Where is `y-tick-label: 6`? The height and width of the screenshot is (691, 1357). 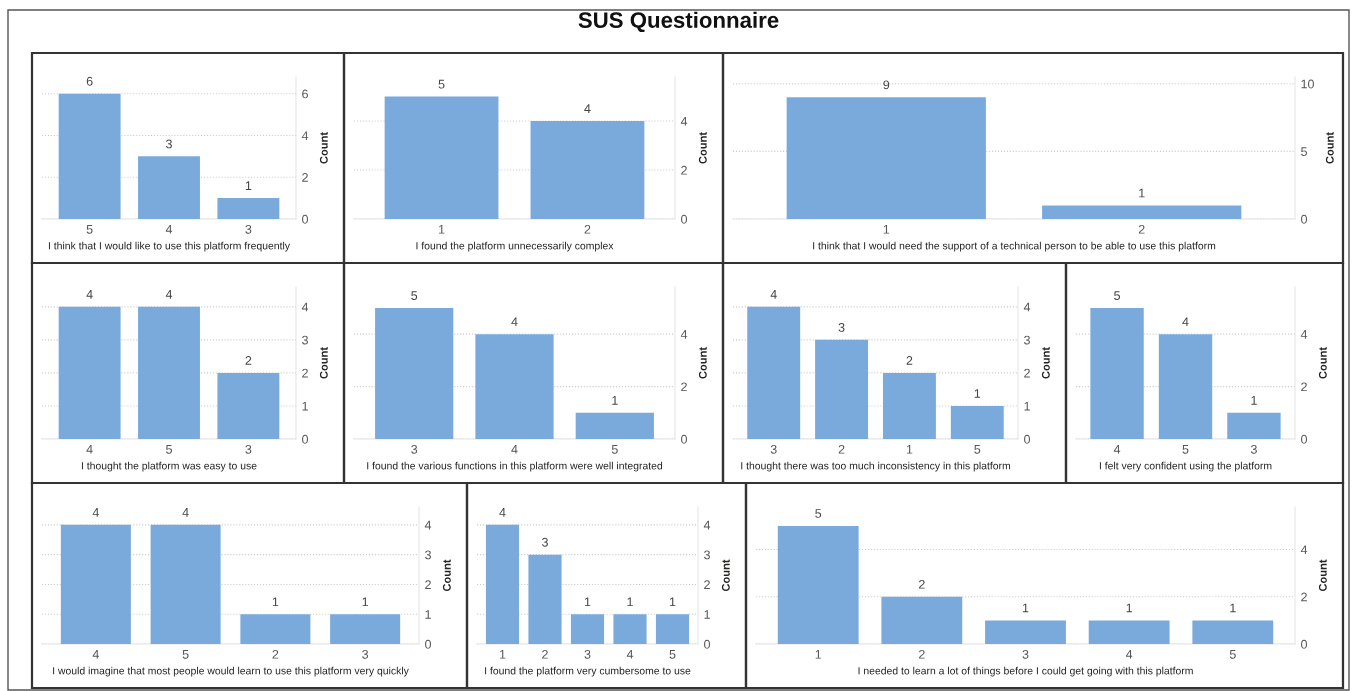 y-tick-label: 6 is located at coordinates (305, 94).